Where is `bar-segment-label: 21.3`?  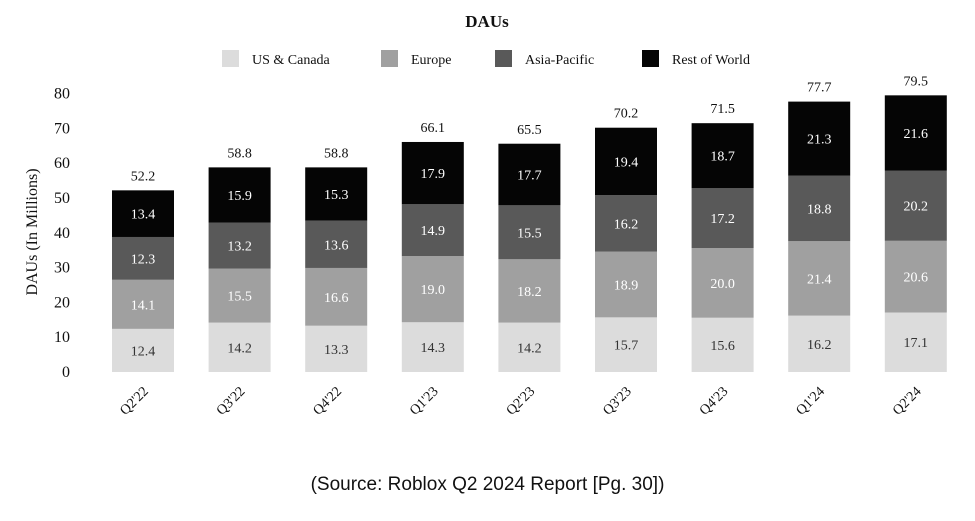 bar-segment-label: 21.3 is located at coordinates (819, 140).